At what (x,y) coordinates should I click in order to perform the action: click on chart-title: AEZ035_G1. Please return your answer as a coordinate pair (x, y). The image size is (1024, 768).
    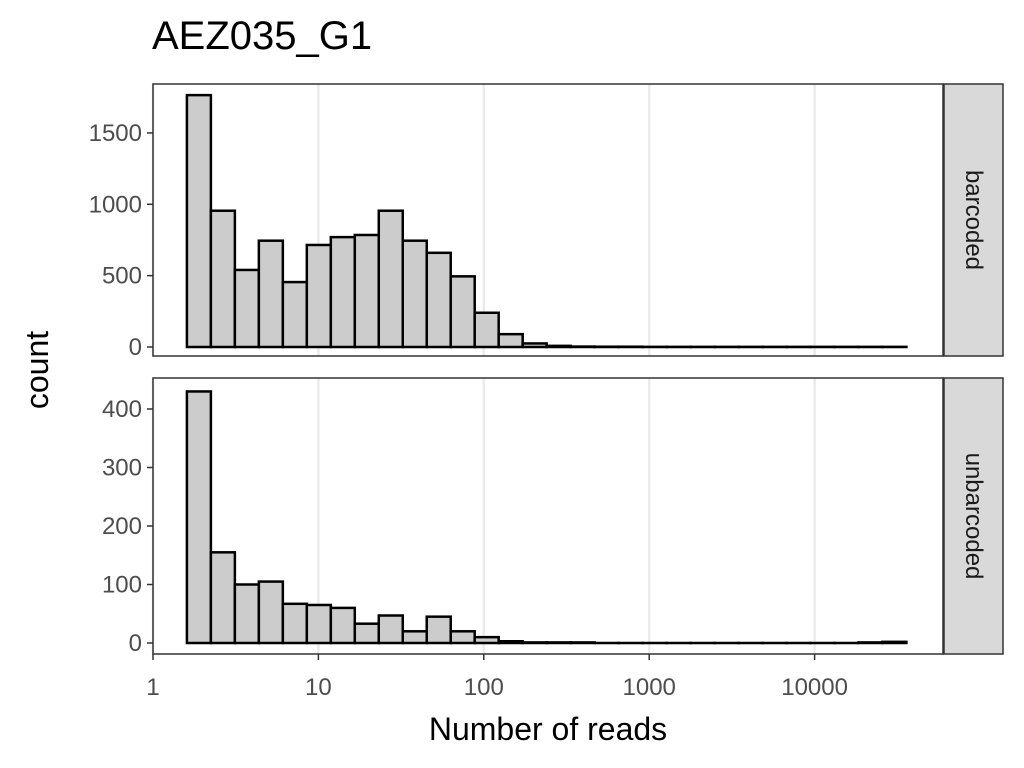
    Looking at the image, I should click on (262, 36).